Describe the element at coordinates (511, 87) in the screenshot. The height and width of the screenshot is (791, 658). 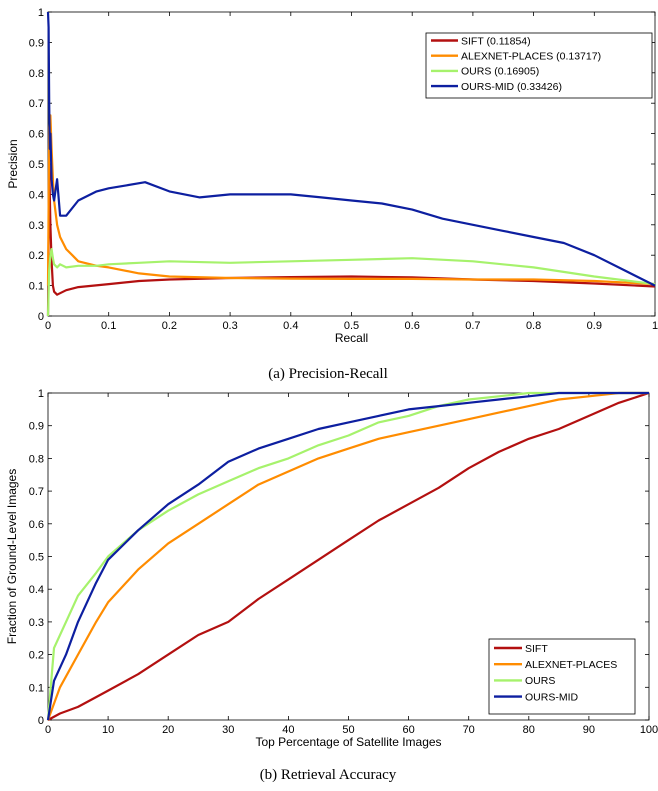
I see `legend-label: OURS-MID (0.33426)` at that location.